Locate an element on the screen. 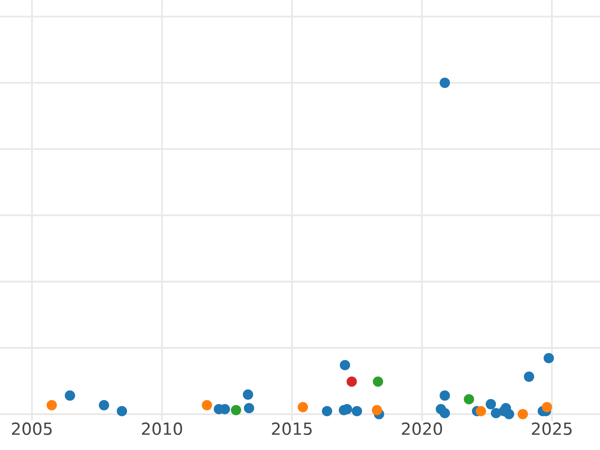 Image resolution: width=600 pixels, height=450 pixels. x-tick-label: 2010 is located at coordinates (162, 429).